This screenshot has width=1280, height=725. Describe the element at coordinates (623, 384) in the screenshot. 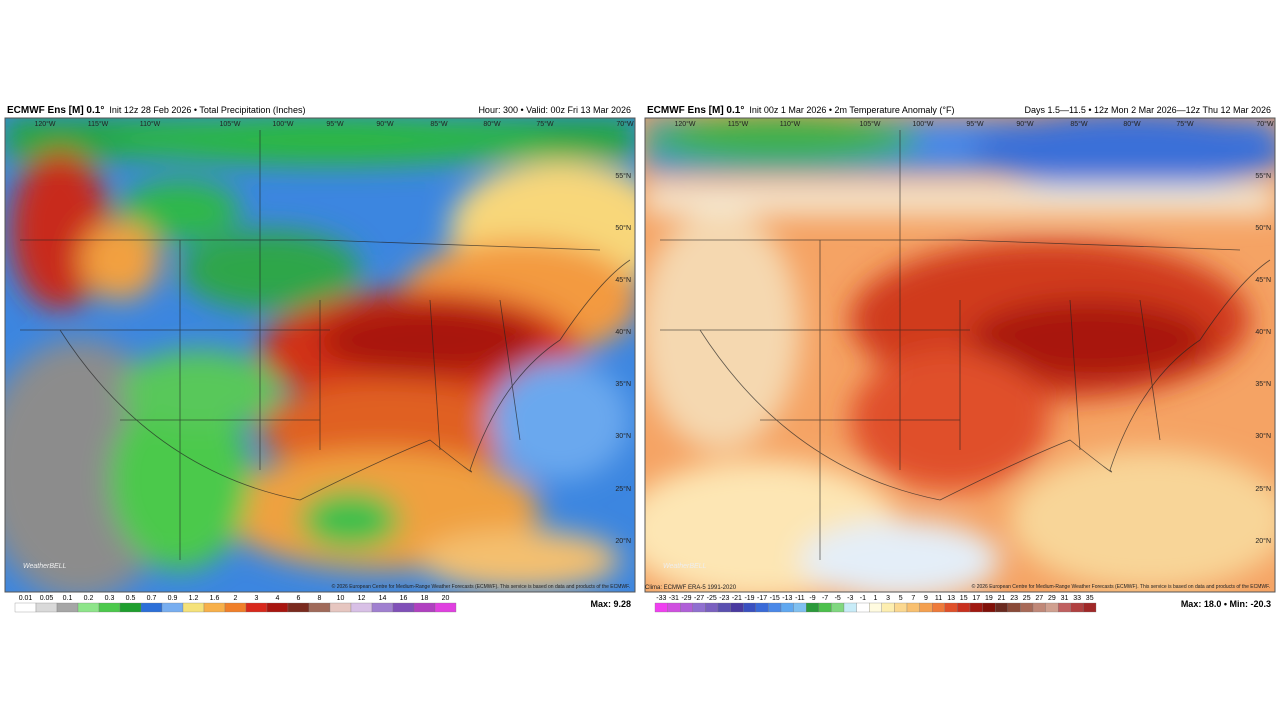

I see `lat-label: 35°N` at that location.